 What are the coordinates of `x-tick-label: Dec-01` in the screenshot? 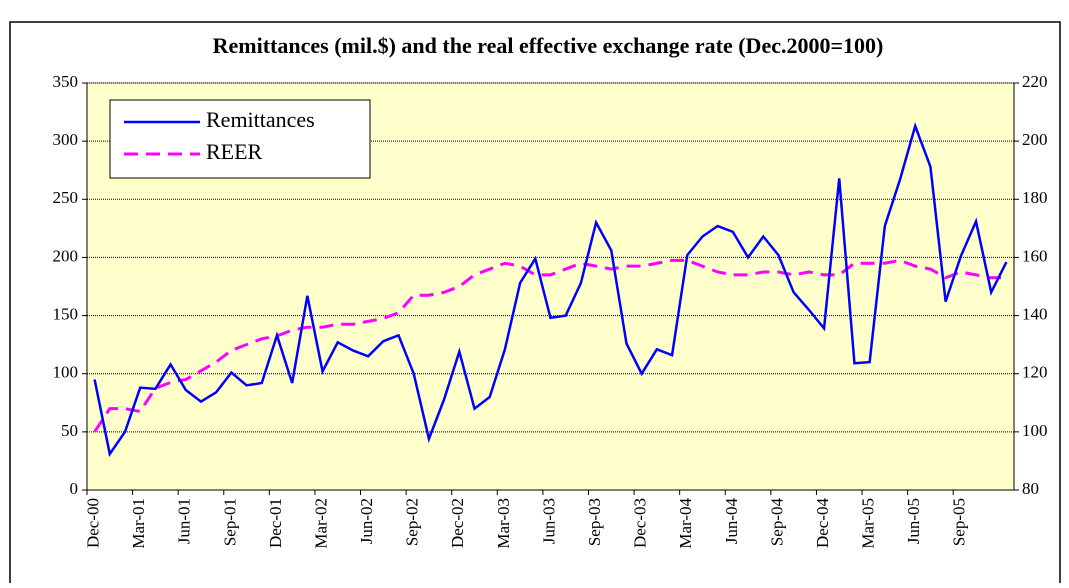 It's located at (275, 523).